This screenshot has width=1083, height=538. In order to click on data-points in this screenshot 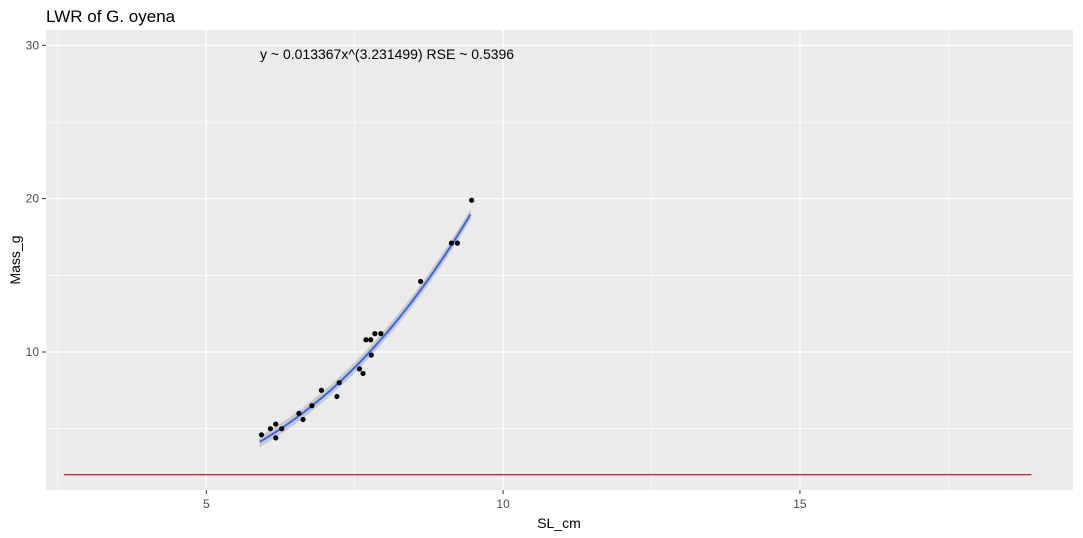, I will do `click(366, 319)`.